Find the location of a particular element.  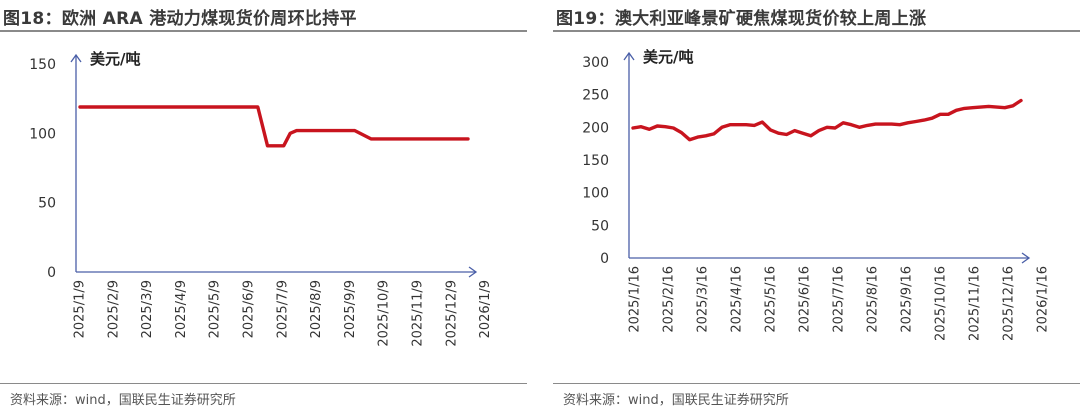

y-tick-label: 250 is located at coordinates (595, 96).